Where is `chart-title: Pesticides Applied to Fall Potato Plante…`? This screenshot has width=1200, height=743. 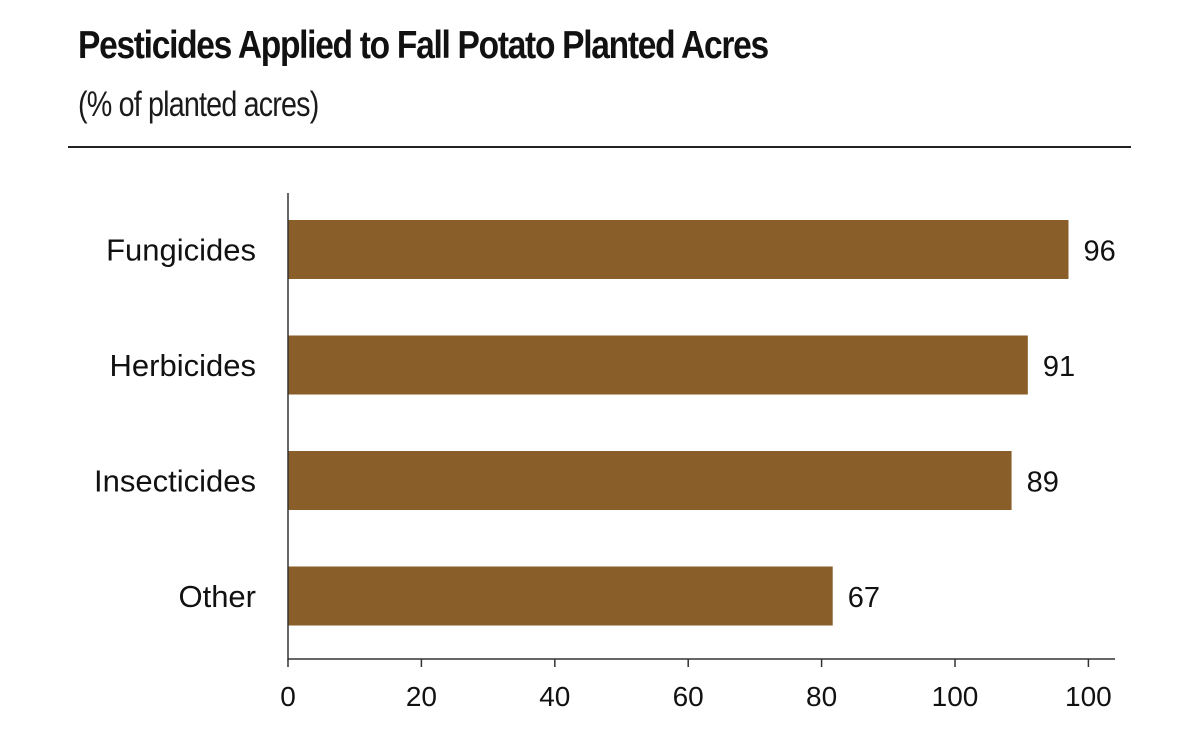 chart-title: Pesticides Applied to Fall Potato Plante… is located at coordinates (423, 45).